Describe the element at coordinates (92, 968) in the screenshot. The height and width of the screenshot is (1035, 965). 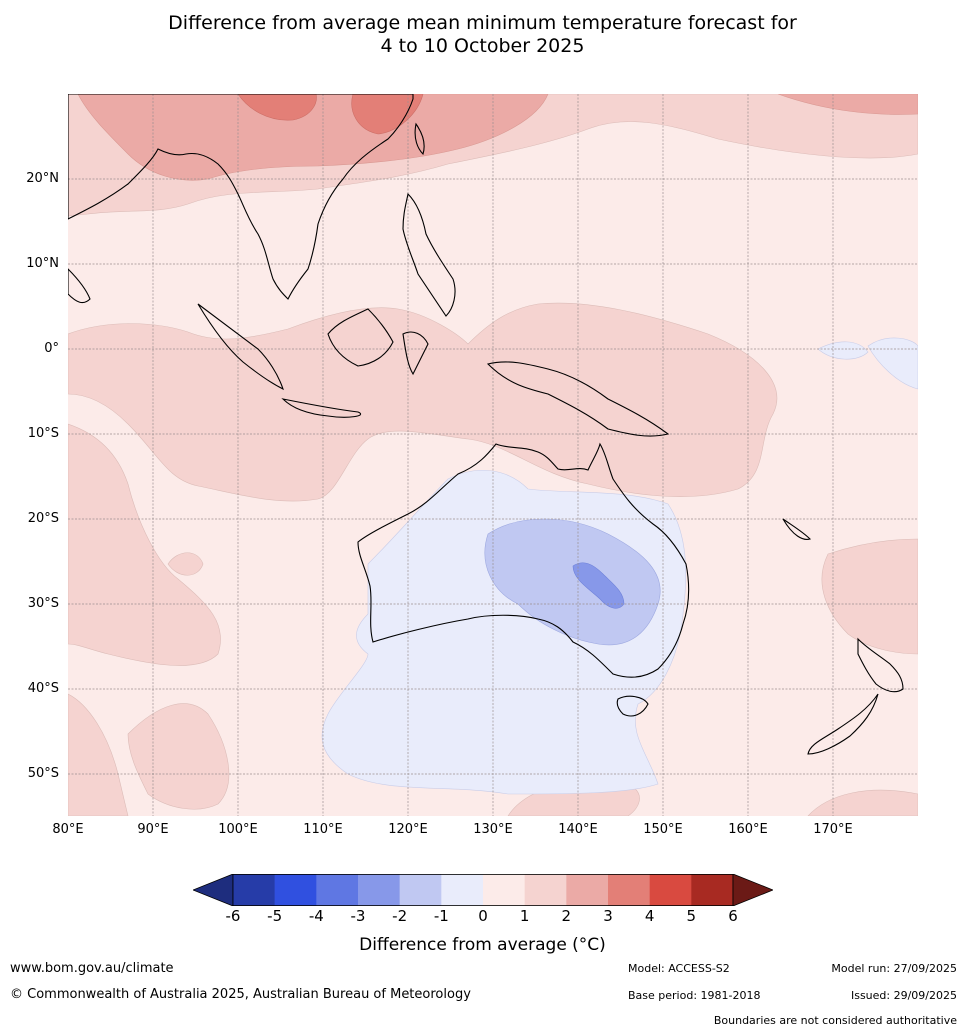
I see `footer-website: www.bom.gov.au/climate` at that location.